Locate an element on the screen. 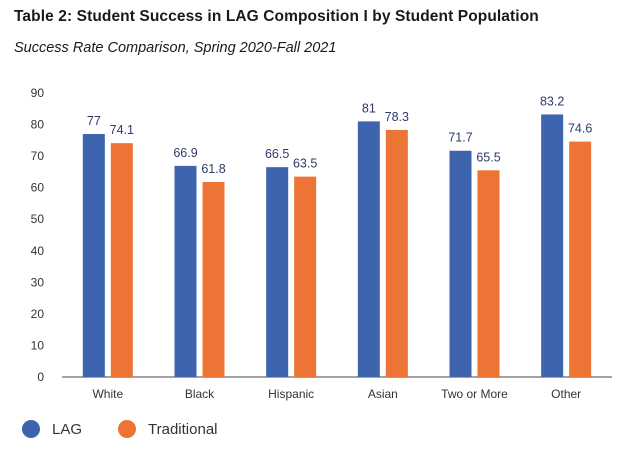 This screenshot has width=624, height=450. data-label-traditional: 65.5 is located at coordinates (488, 157).